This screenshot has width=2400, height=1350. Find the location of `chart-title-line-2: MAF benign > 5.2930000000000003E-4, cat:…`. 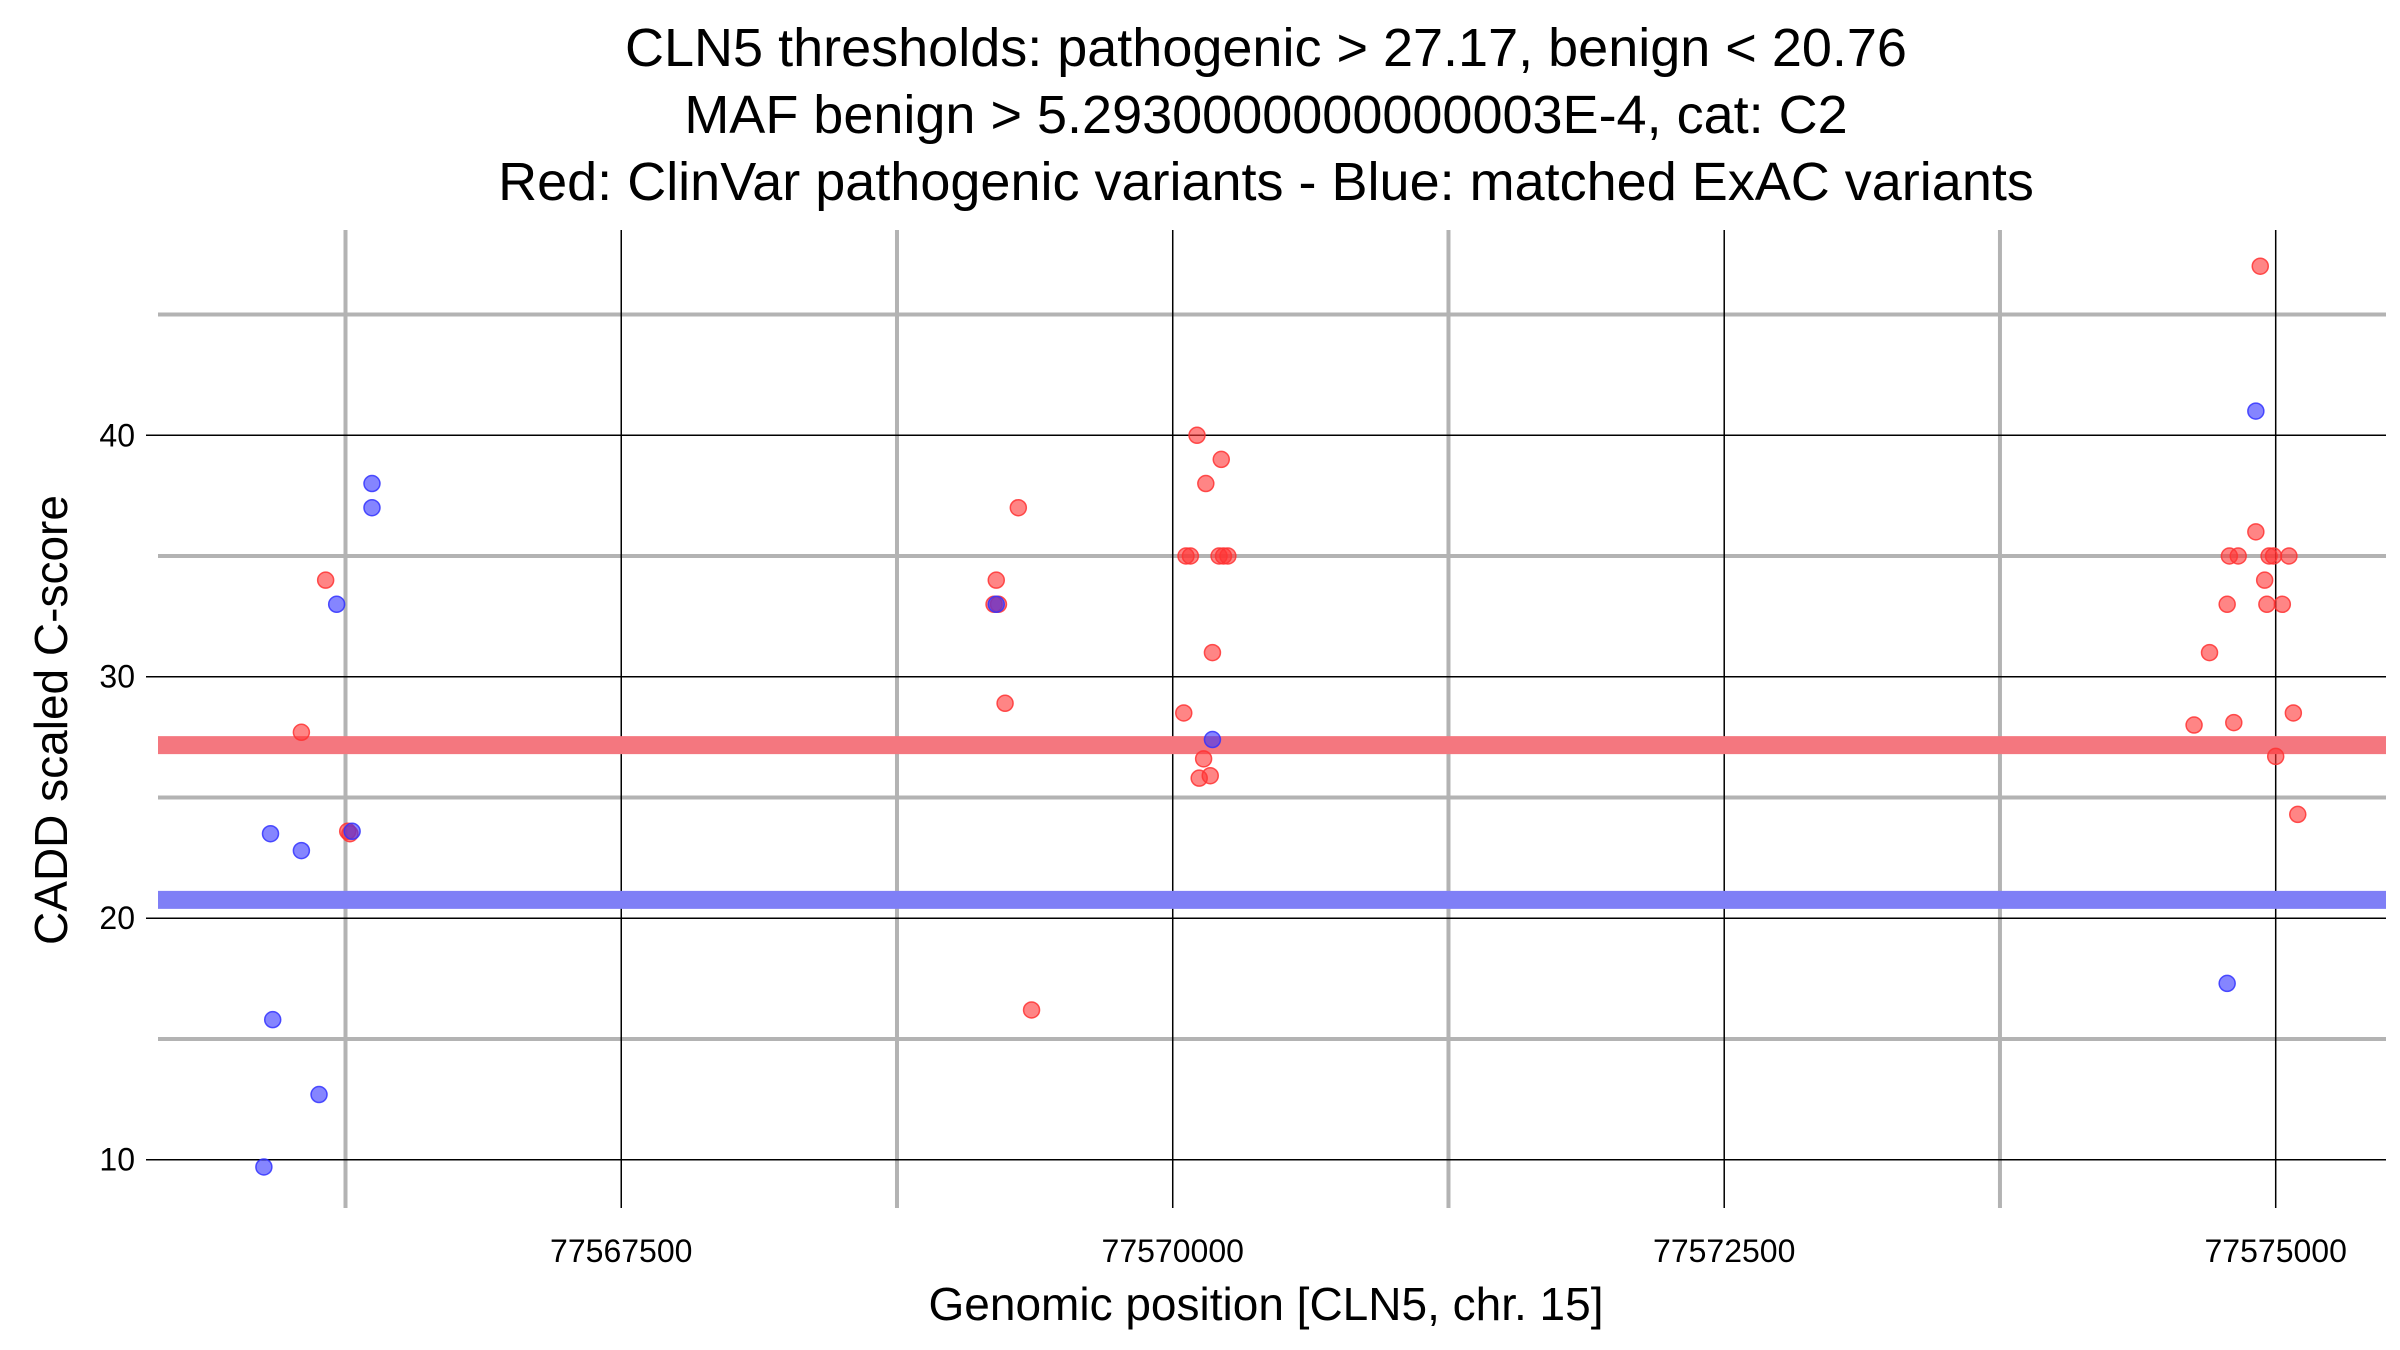

chart-title-line-2: MAF benign > 5.2930000000000003E-4, cat:… is located at coordinates (1265, 115).